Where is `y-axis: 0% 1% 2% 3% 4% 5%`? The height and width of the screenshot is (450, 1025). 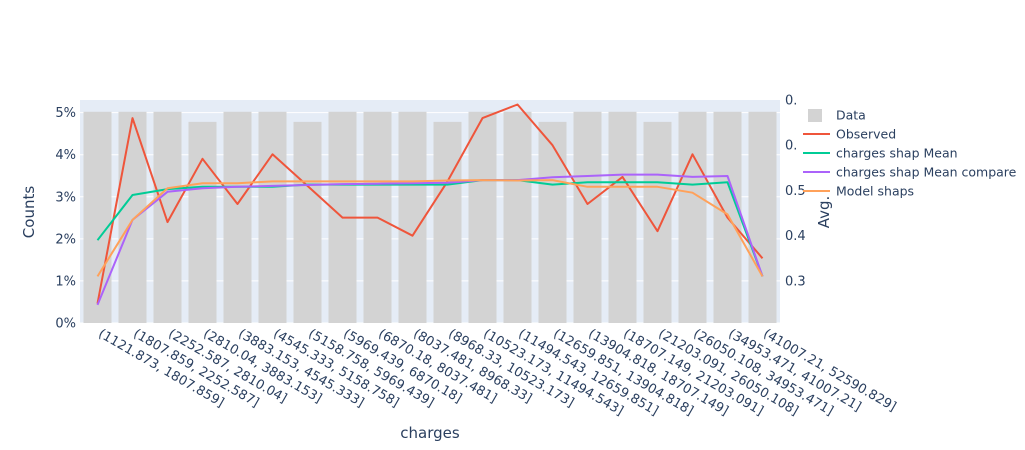 y-axis: 0% 1% 2% 3% 4% 5% is located at coordinates (65, 218).